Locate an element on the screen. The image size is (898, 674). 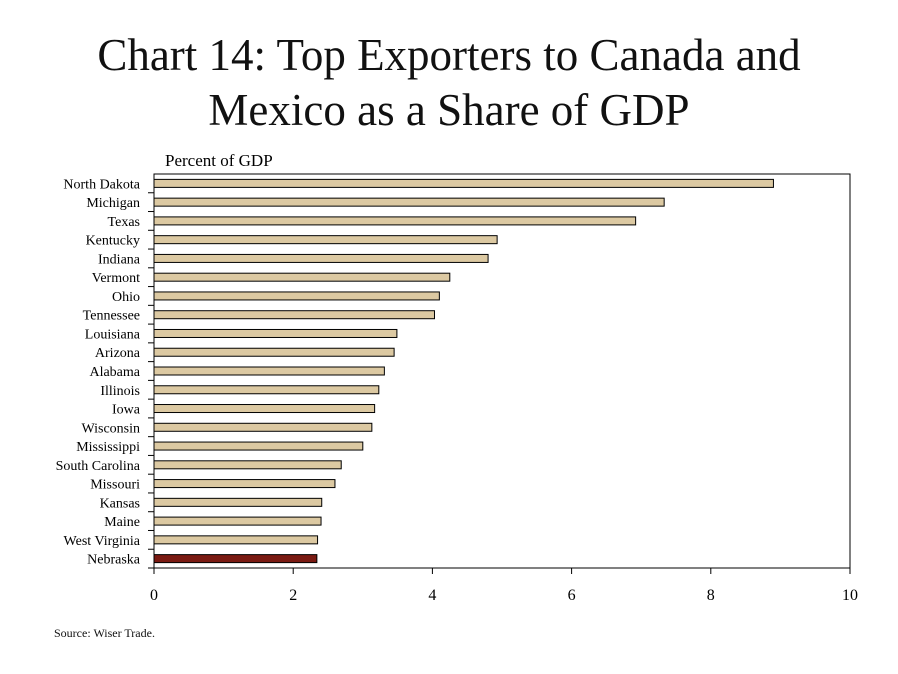
bar-vermont is located at coordinates (302, 277).